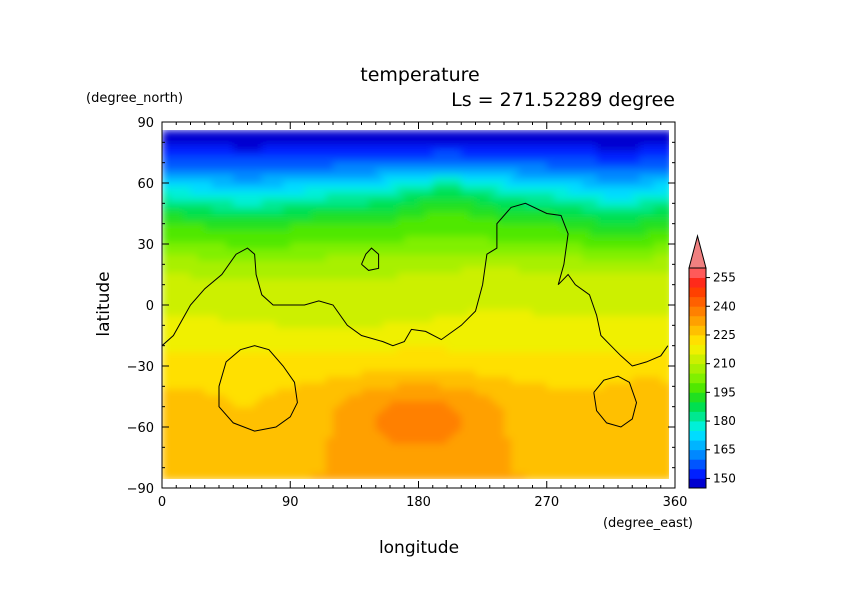 The height and width of the screenshot is (595, 842). I want to click on x-units-label: (degree_east), so click(648, 523).